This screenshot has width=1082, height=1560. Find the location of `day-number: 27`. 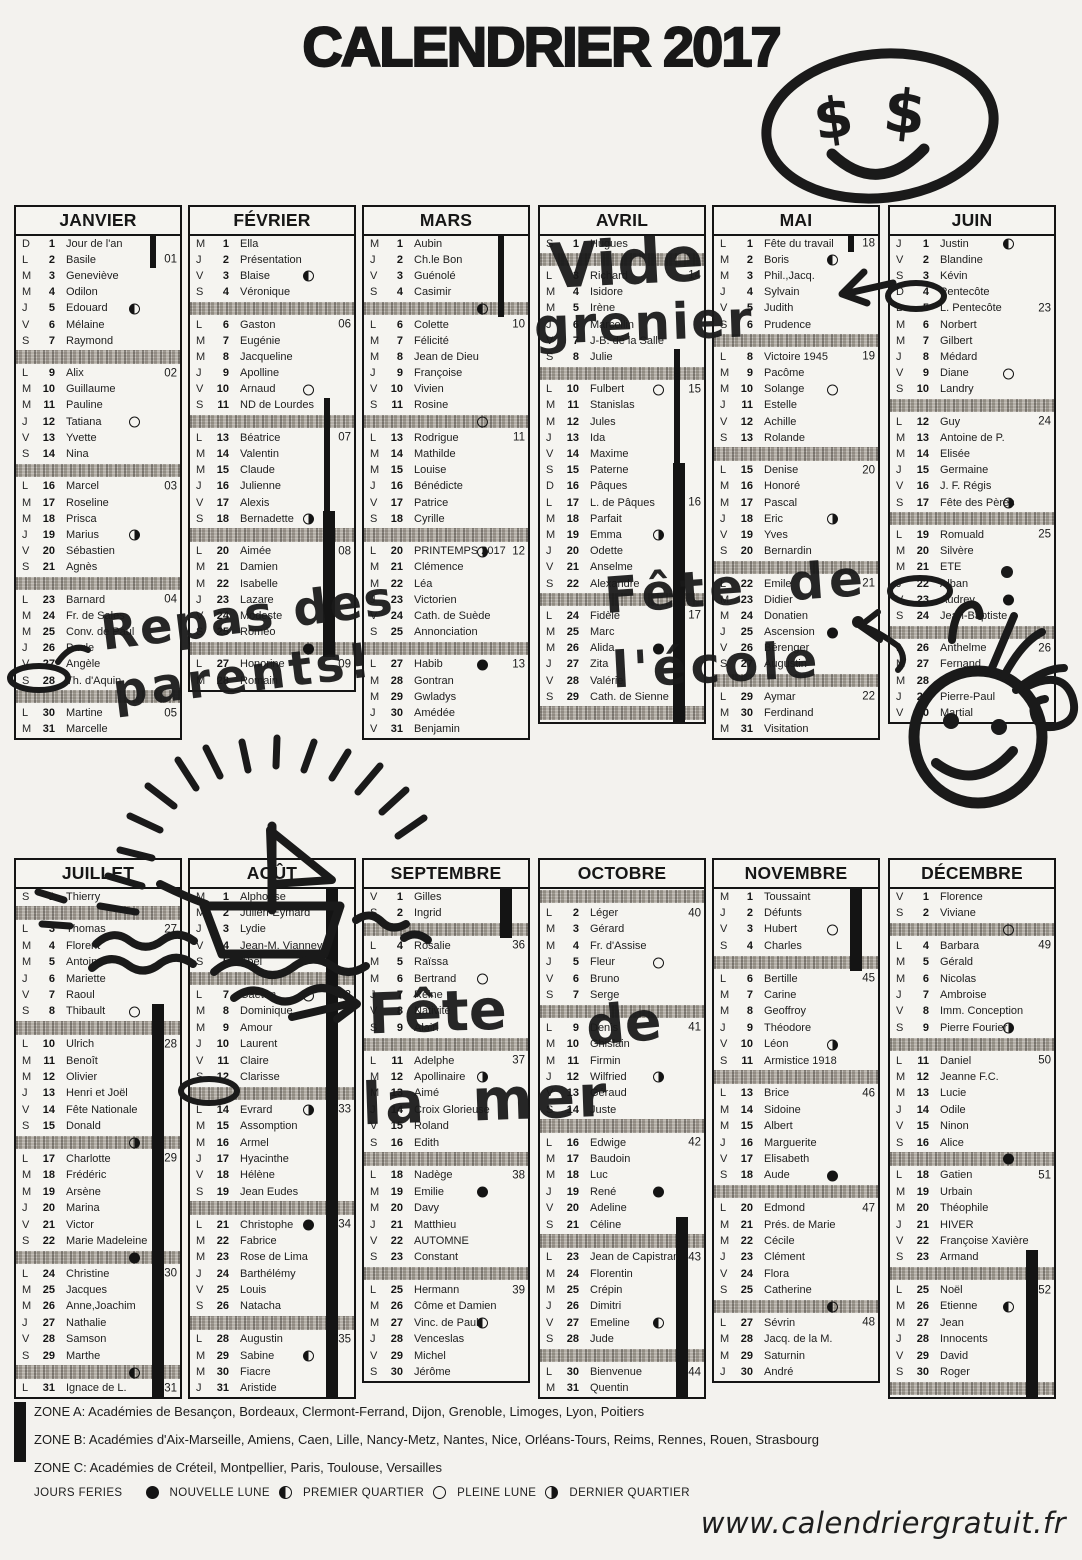

day-number: 27 is located at coordinates (746, 664).